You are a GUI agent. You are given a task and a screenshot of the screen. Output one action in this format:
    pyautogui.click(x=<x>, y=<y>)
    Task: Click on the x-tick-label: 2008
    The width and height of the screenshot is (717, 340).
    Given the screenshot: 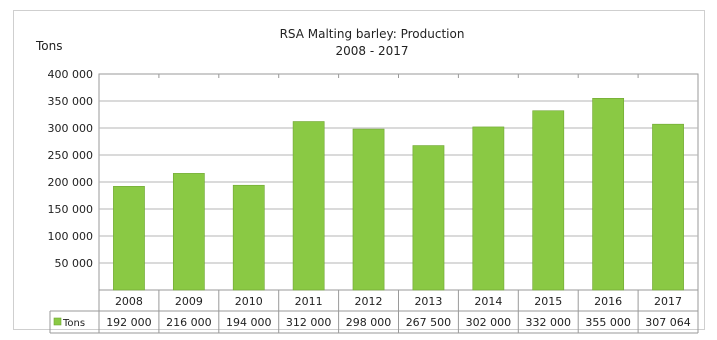 What is the action you would take?
    pyautogui.click(x=129, y=301)
    